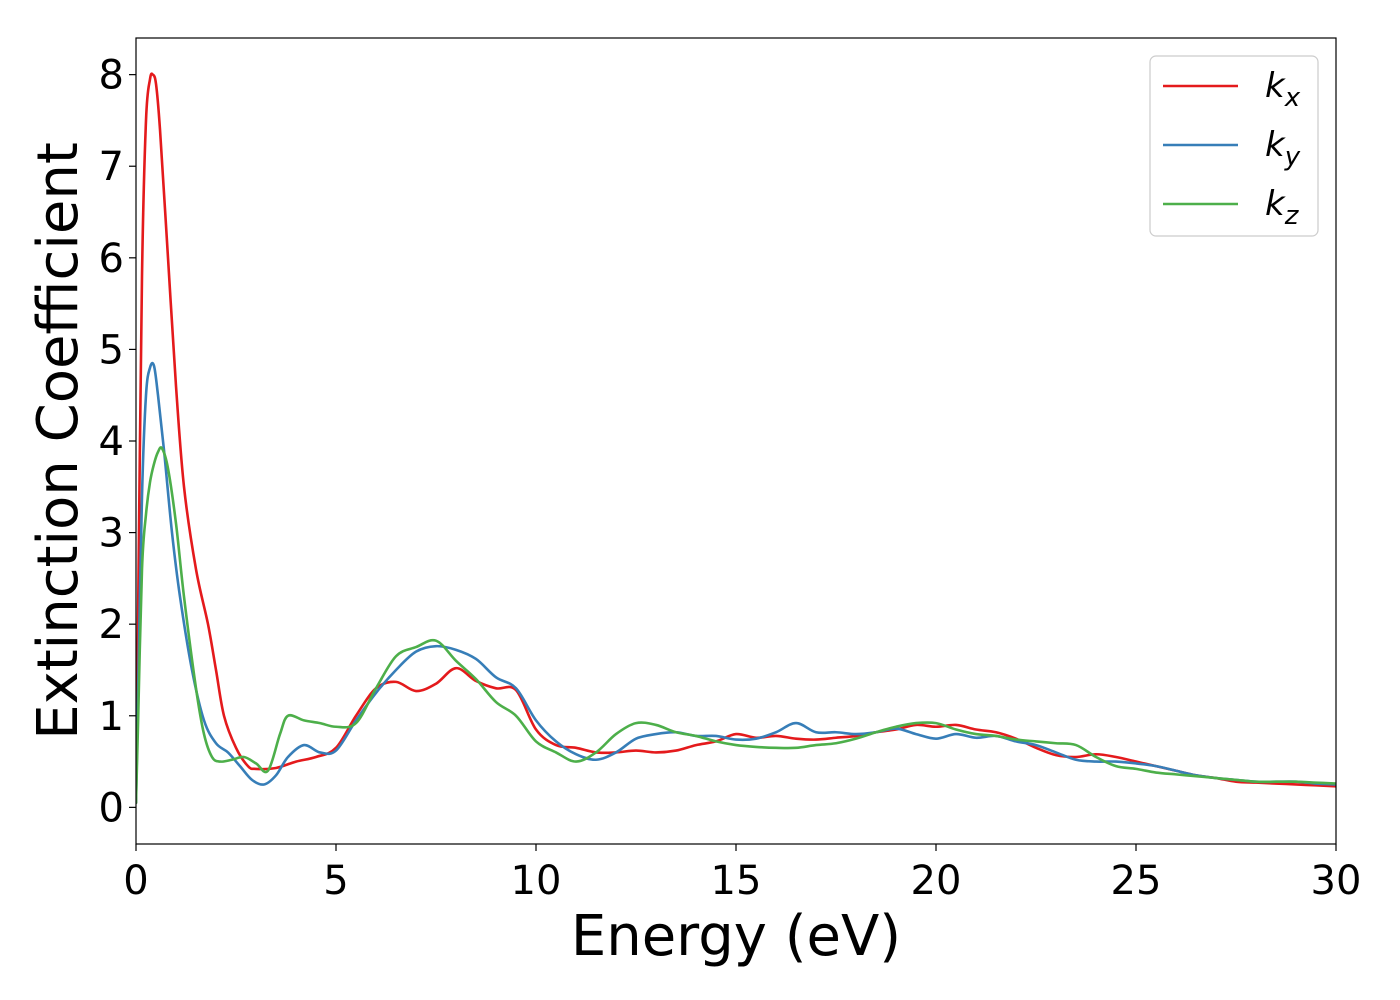  I want to click on y-tick-label: 6, so click(111, 259).